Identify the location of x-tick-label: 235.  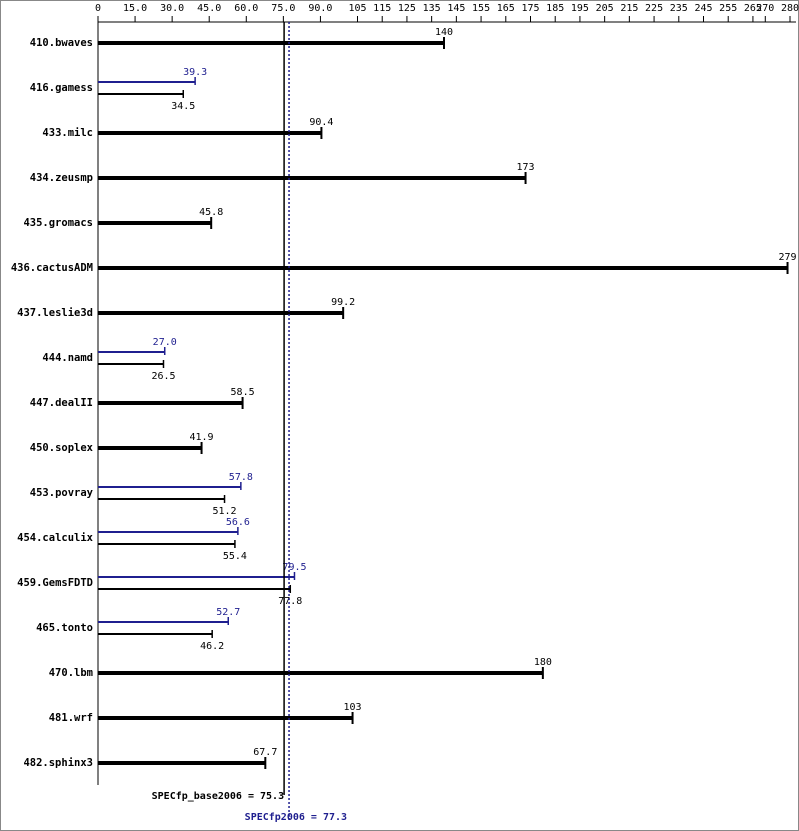
(679, 8).